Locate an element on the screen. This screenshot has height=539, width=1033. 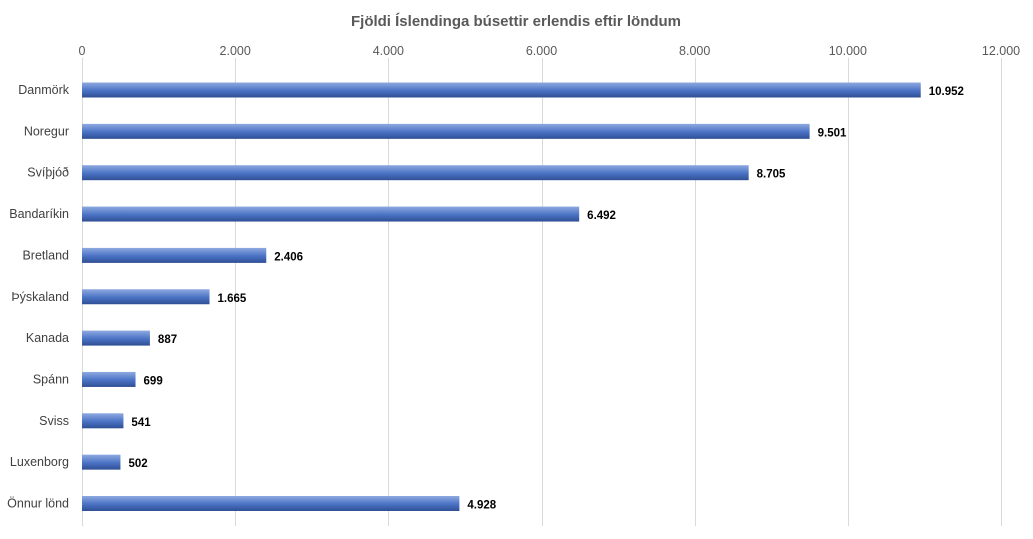
data-label: 887 is located at coordinates (167, 340).